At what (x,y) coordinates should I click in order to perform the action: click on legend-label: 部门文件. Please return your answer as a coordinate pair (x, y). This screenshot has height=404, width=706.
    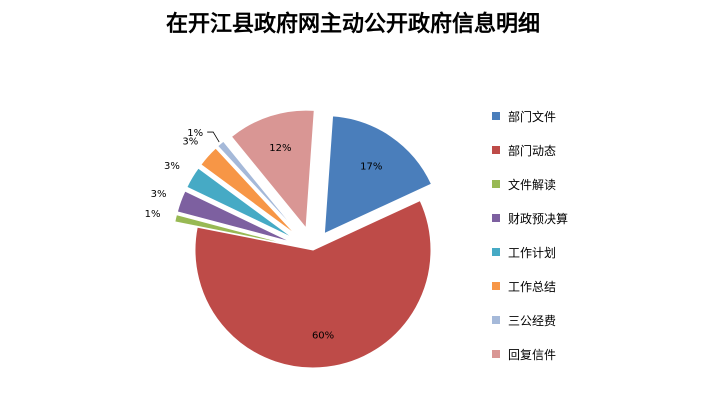
    Looking at the image, I should click on (532, 116).